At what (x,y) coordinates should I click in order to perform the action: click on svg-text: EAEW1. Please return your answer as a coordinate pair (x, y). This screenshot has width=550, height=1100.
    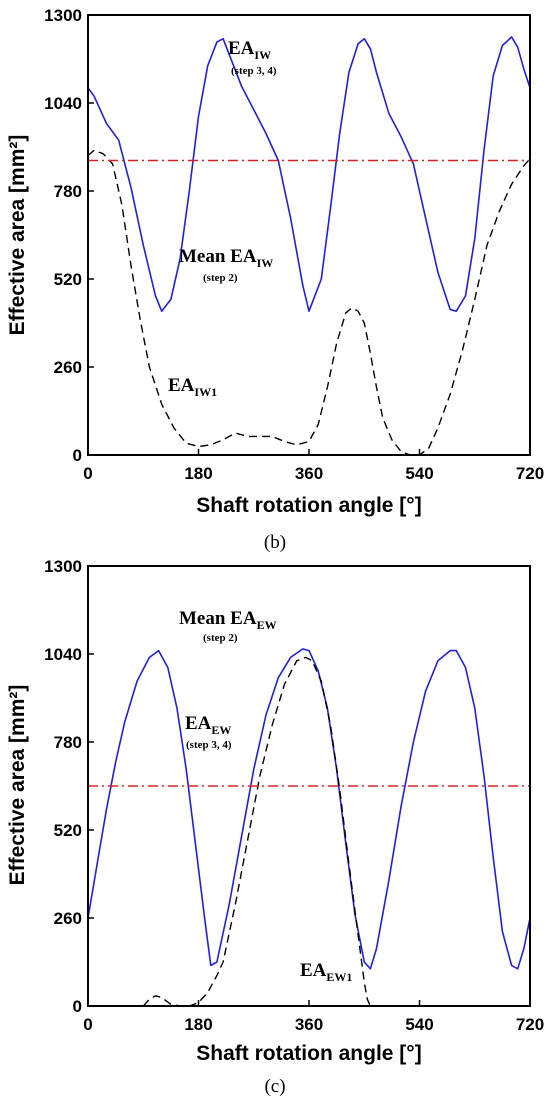
    Looking at the image, I should click on (326, 972).